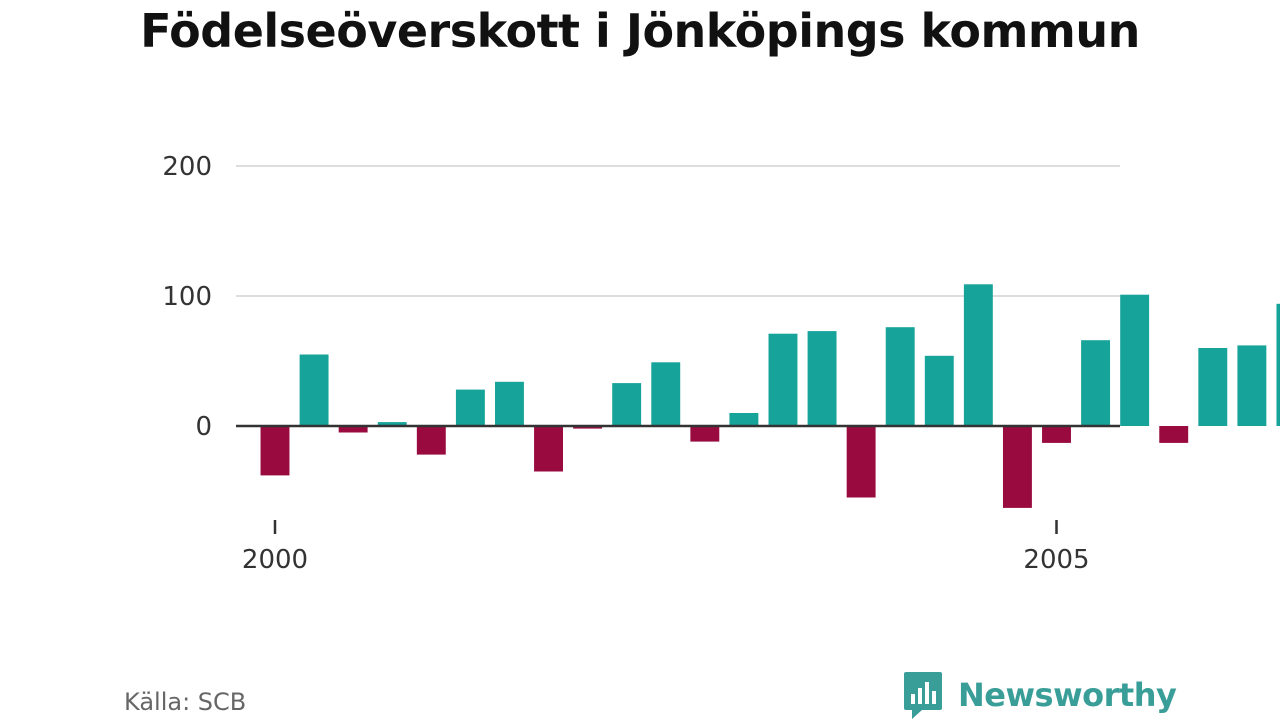 The image size is (1280, 720). Describe the element at coordinates (185, 702) in the screenshot. I see `source-note: Källa: SCB` at that location.